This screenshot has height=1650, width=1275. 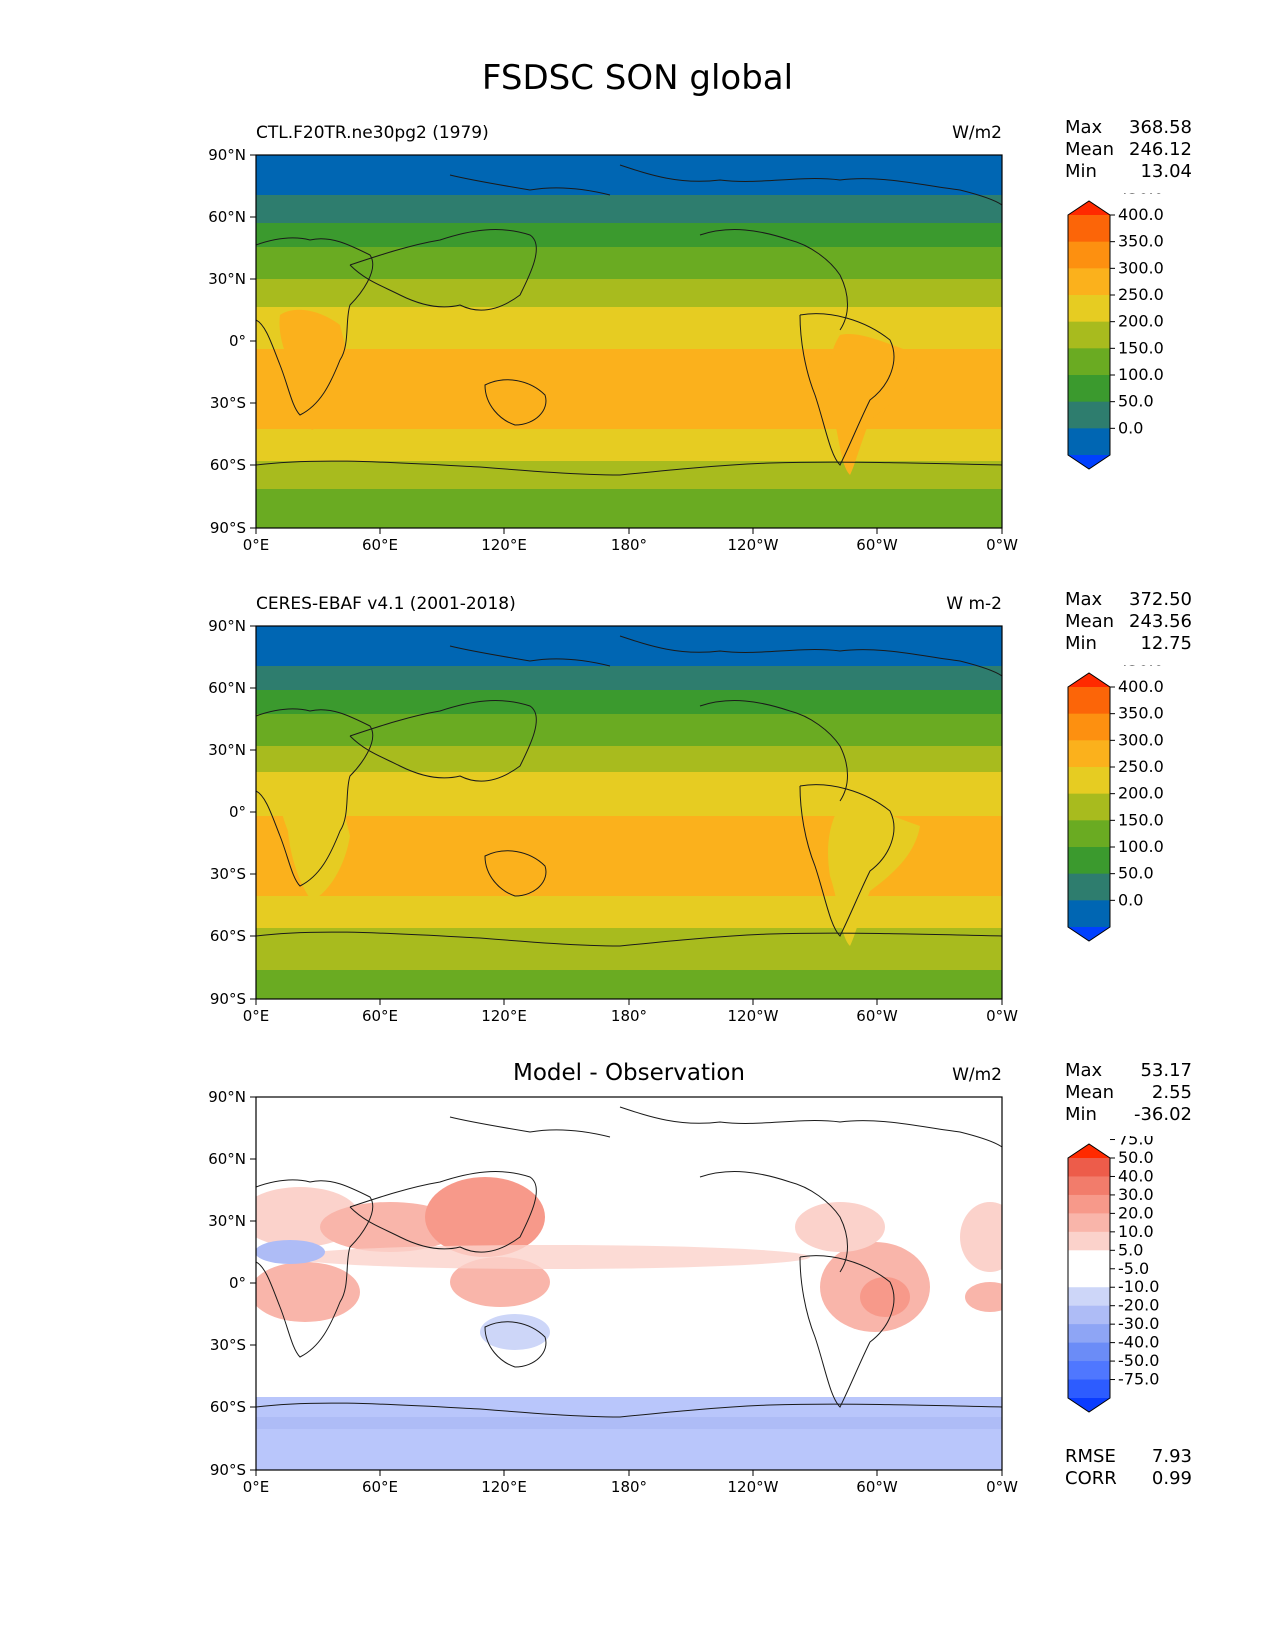 I want to click on colorbar-label: -20.0, so click(x=1138, y=1305).